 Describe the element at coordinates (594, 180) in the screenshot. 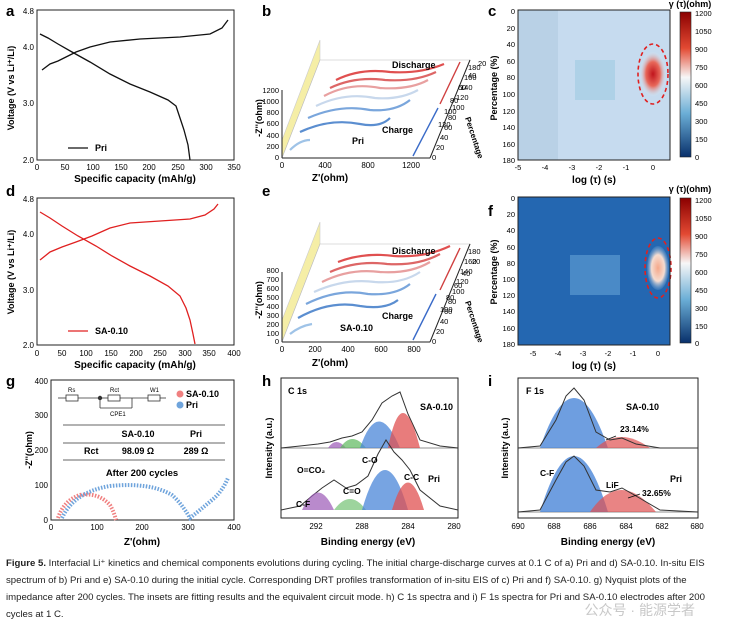

I see `x-axis-label: log (τ) (s)` at that location.